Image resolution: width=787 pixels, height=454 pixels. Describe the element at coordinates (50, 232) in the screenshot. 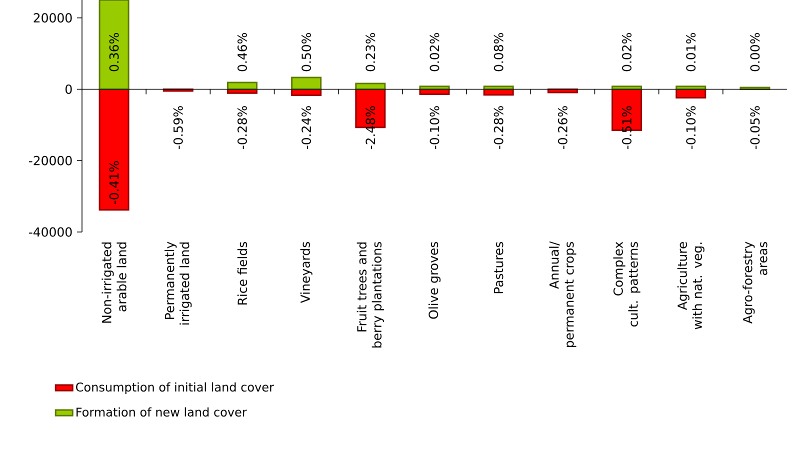

I see `y-tick-label: -40000` at that location.